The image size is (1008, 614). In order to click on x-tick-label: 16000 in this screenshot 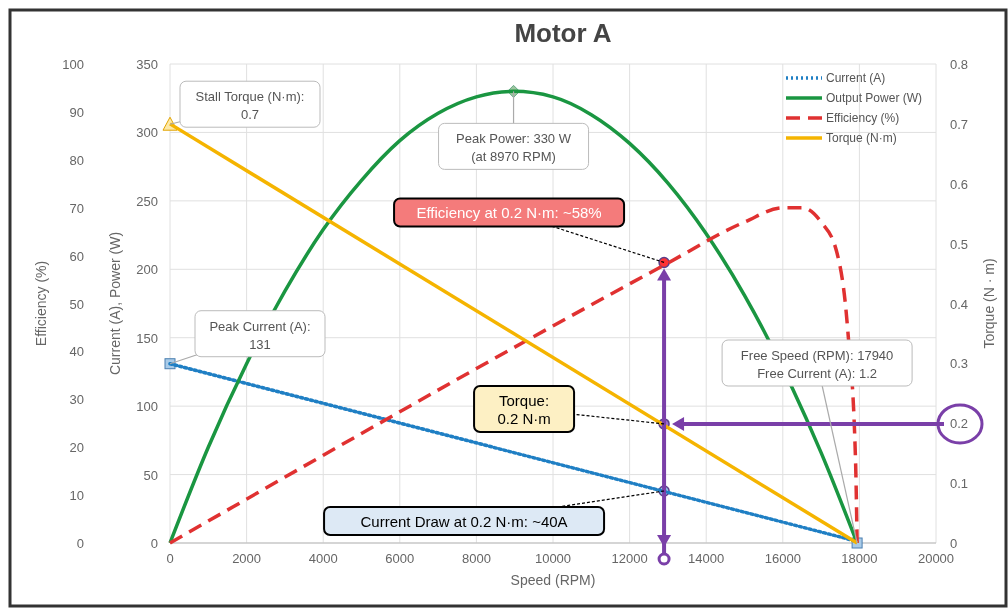, I will do `click(782, 558)`.